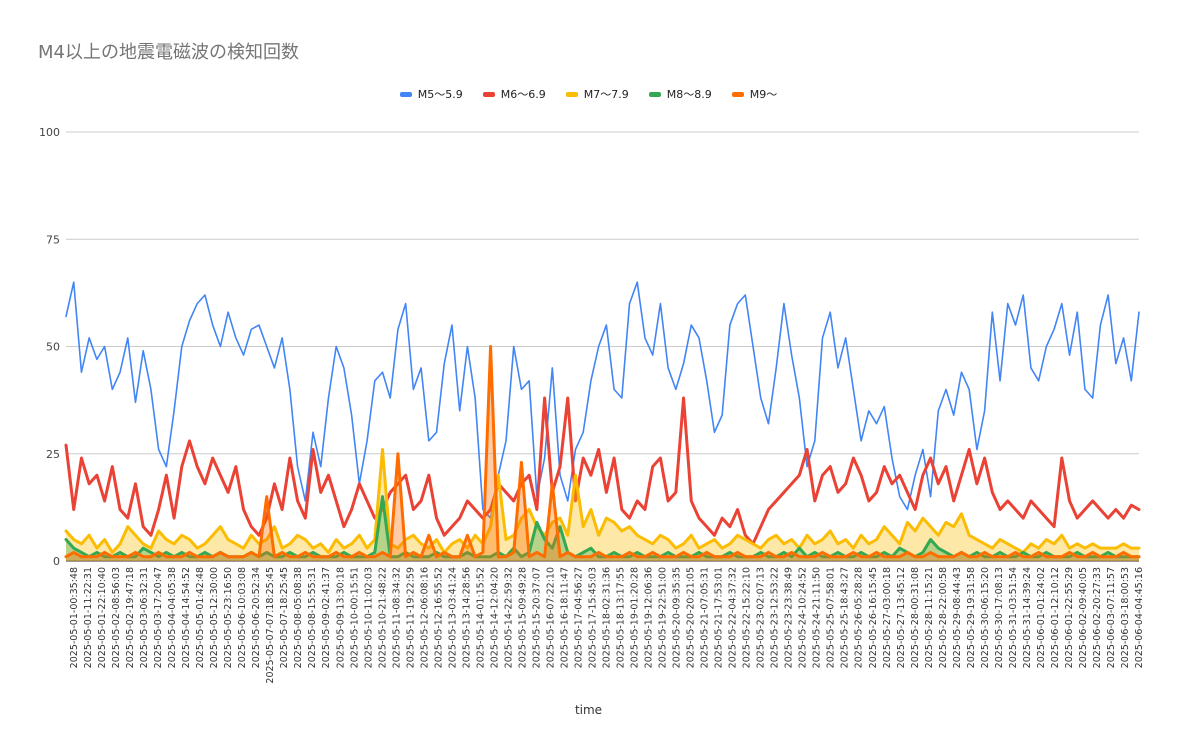 The image size is (1177, 754). Describe the element at coordinates (53, 454) in the screenshot. I see `y-tick-label: 25` at that location.